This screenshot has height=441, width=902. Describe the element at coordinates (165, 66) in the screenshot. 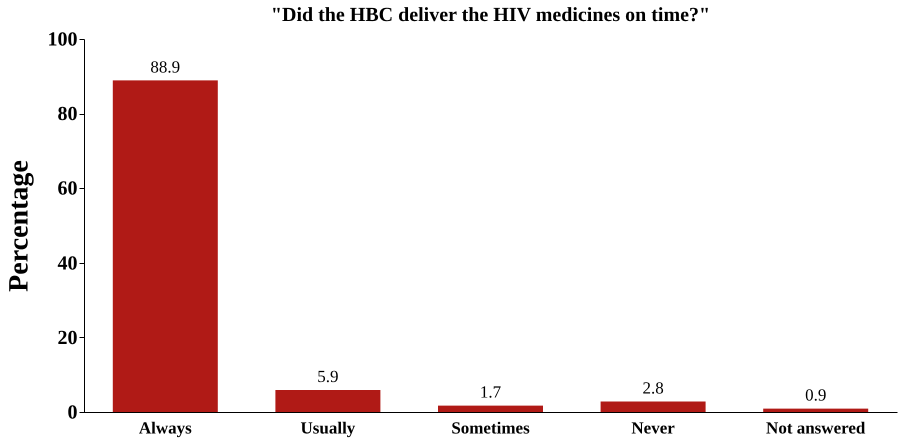

I see `data-label: 88.9` at that location.